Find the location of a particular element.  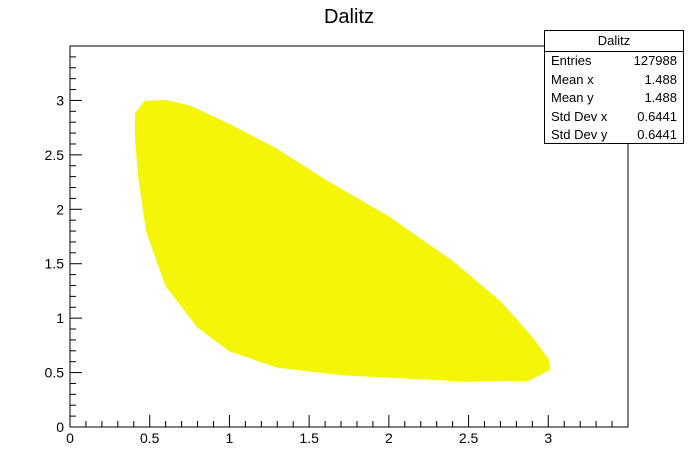

stats-box-title: Dalitz is located at coordinates (614, 41).